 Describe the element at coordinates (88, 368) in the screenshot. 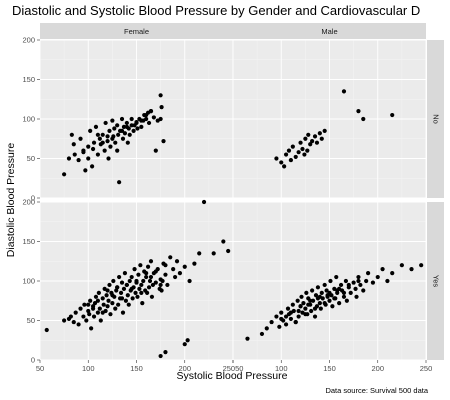

I see `x-tick-label: 100` at that location.